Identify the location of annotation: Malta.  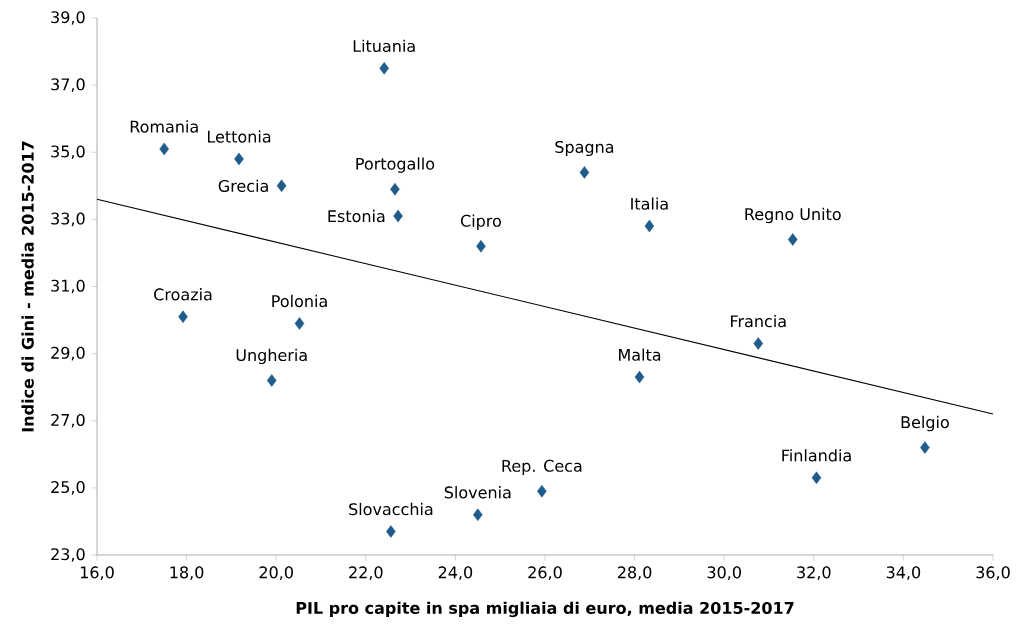
(640, 354).